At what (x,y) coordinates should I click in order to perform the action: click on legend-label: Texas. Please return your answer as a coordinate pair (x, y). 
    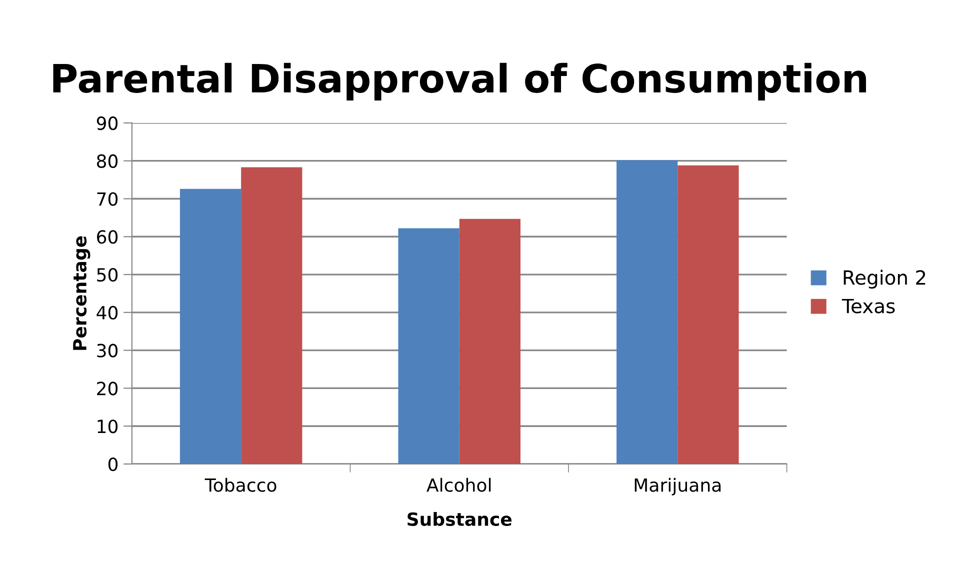
    Looking at the image, I should click on (868, 306).